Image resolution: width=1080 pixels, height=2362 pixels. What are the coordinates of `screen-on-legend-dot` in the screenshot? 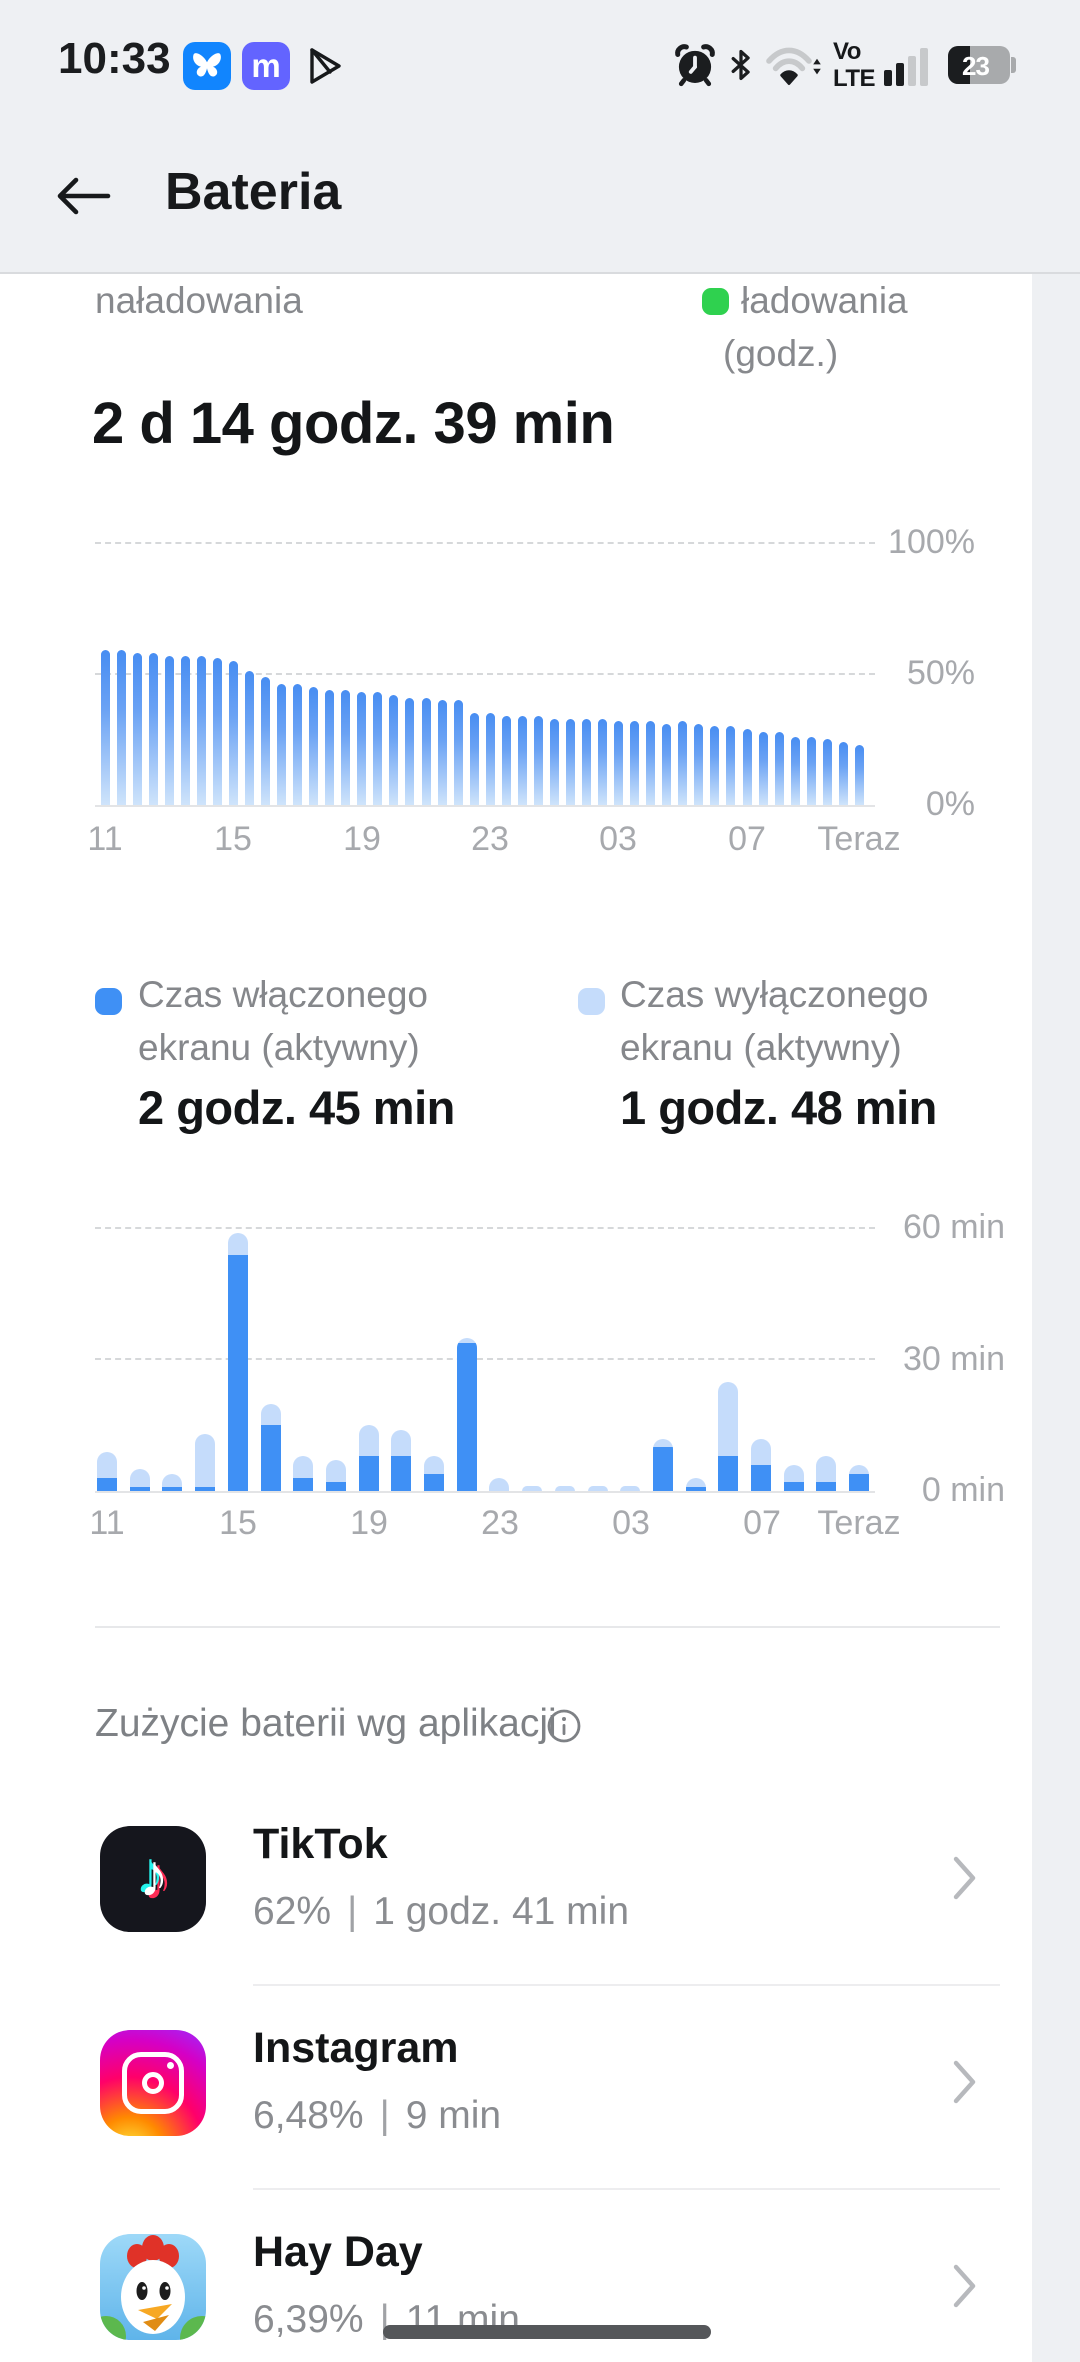 It's located at (108, 1001).